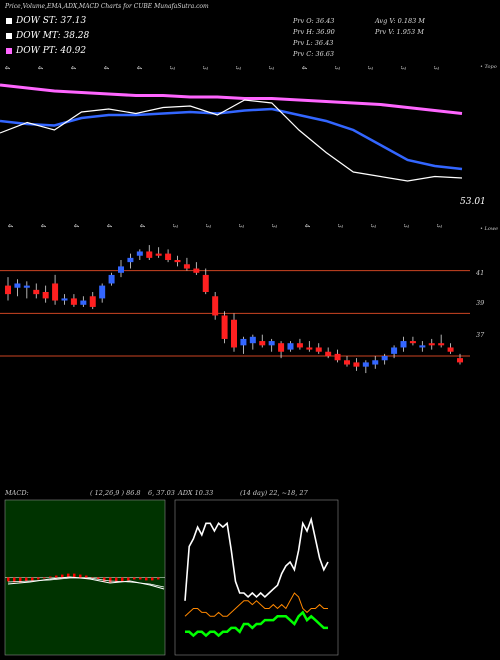 This screenshot has width=500, height=660. What do you see at coordinates (400, 21) in the screenshot?
I see `avg-volume: Avg V: 0.183 M` at bounding box center [400, 21].